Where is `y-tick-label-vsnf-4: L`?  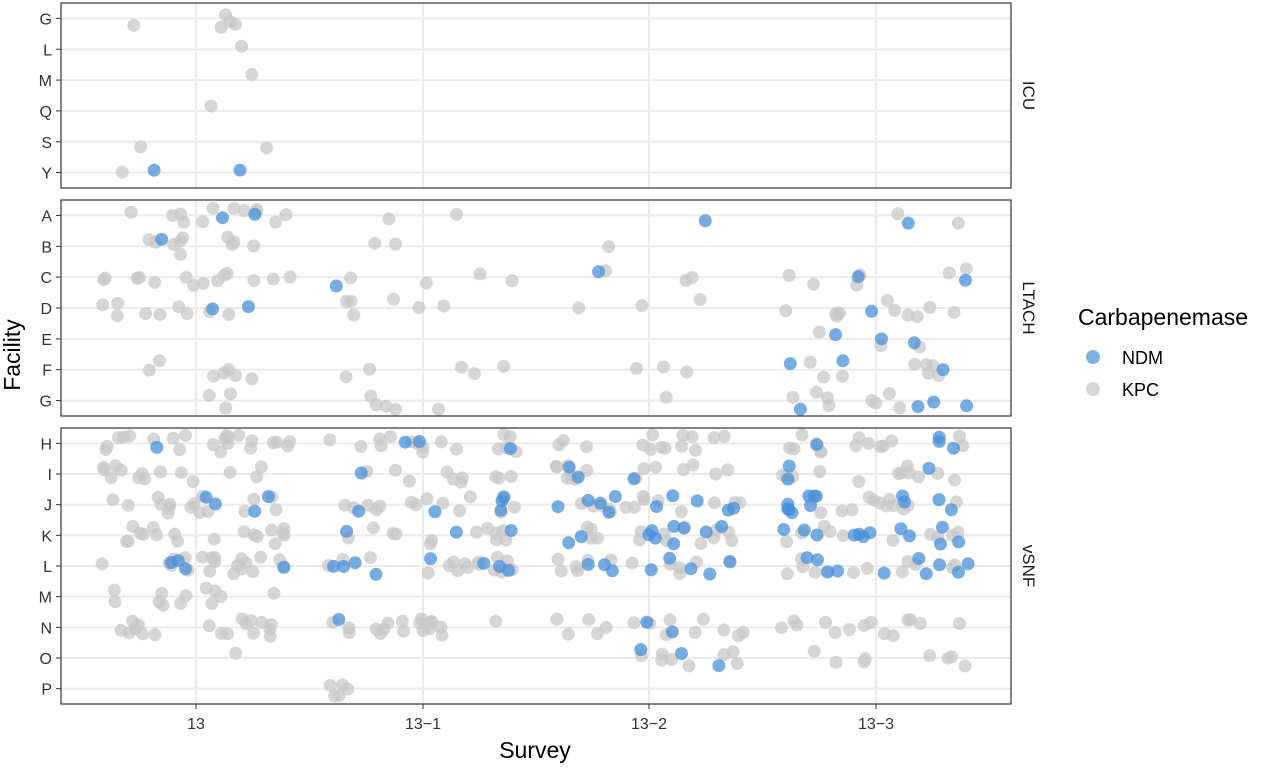
y-tick-label-vsnf-4: L is located at coordinates (47, 567).